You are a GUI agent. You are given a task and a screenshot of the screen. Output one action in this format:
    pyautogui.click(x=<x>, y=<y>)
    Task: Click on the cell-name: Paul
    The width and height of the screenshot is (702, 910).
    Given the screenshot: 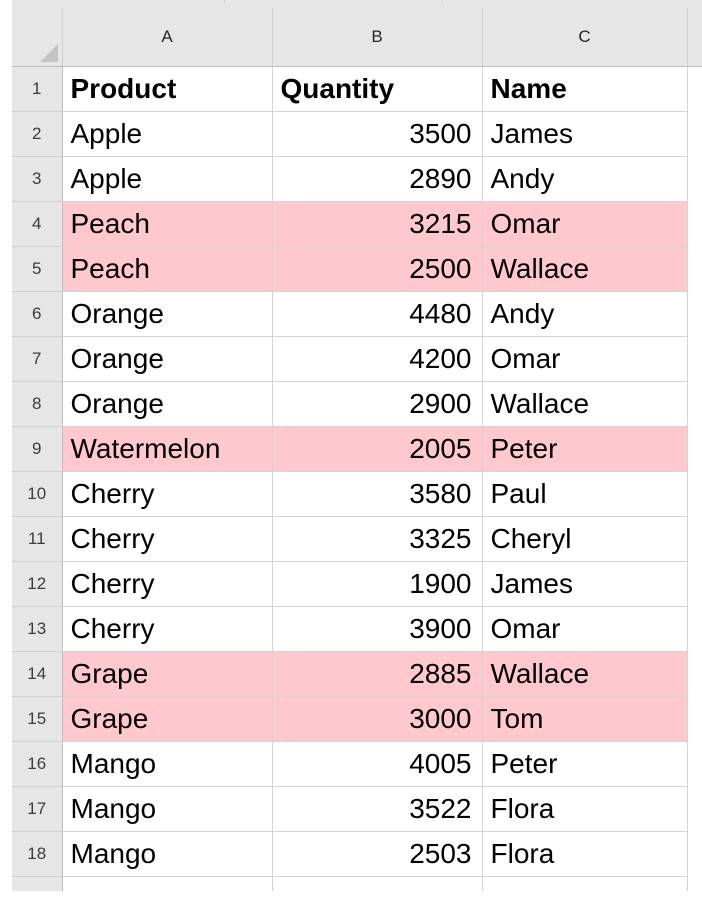 What is the action you would take?
    pyautogui.click(x=585, y=494)
    